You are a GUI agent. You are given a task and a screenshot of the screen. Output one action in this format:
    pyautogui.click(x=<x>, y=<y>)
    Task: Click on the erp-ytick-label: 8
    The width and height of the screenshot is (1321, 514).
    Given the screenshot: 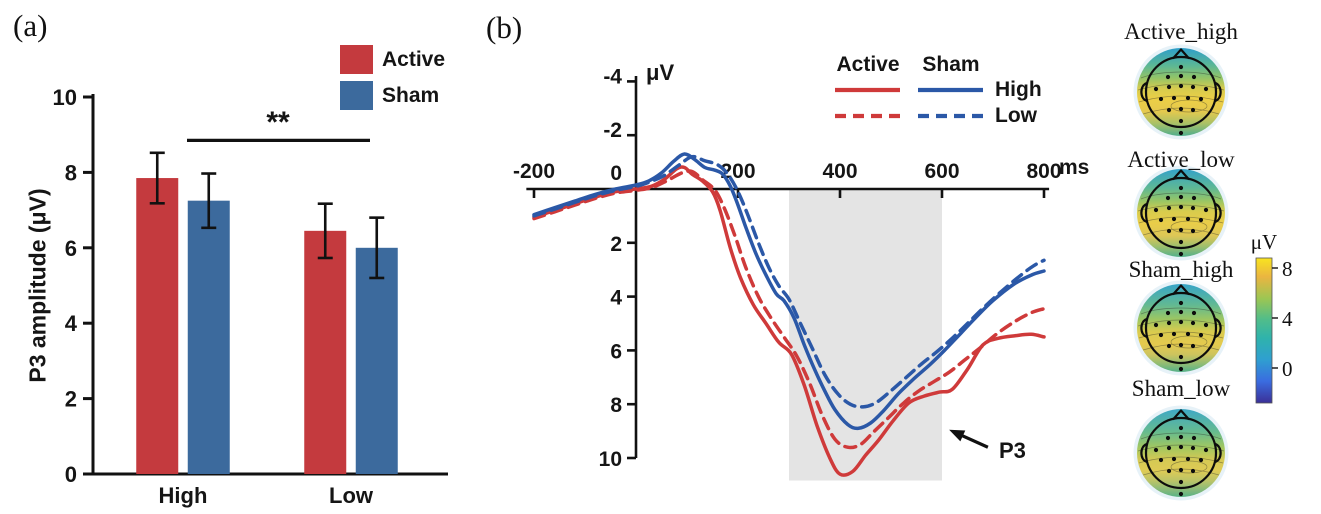 What is the action you would take?
    pyautogui.click(x=616, y=405)
    